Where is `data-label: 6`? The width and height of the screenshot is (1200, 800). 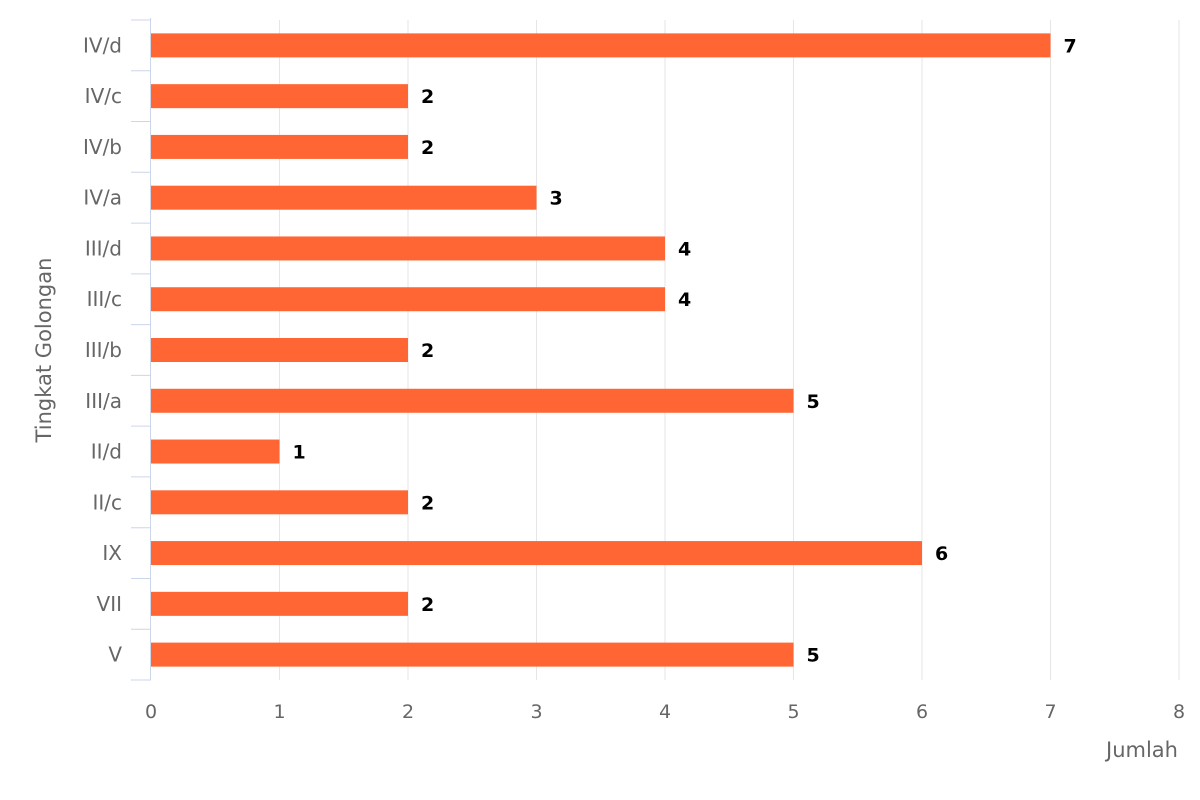 data-label: 6 is located at coordinates (941, 554).